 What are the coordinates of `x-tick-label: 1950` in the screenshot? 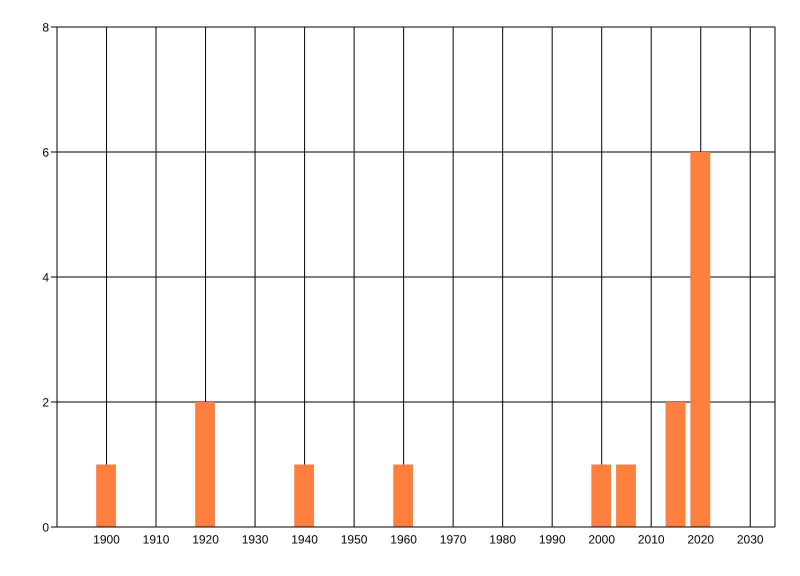 It's located at (354, 539).